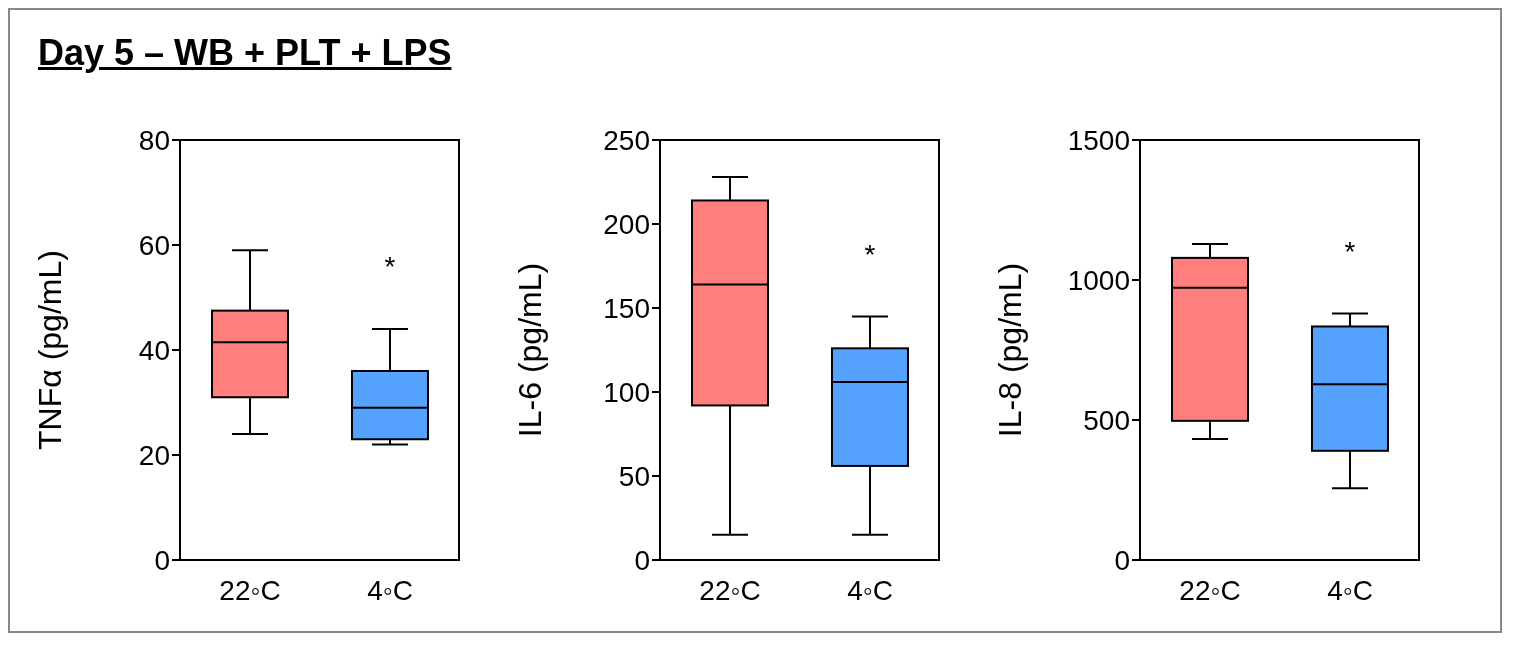 Image resolution: width=1514 pixels, height=645 pixels. Describe the element at coordinates (1098, 280) in the screenshot. I see `y-tick-label: 1000` at that location.